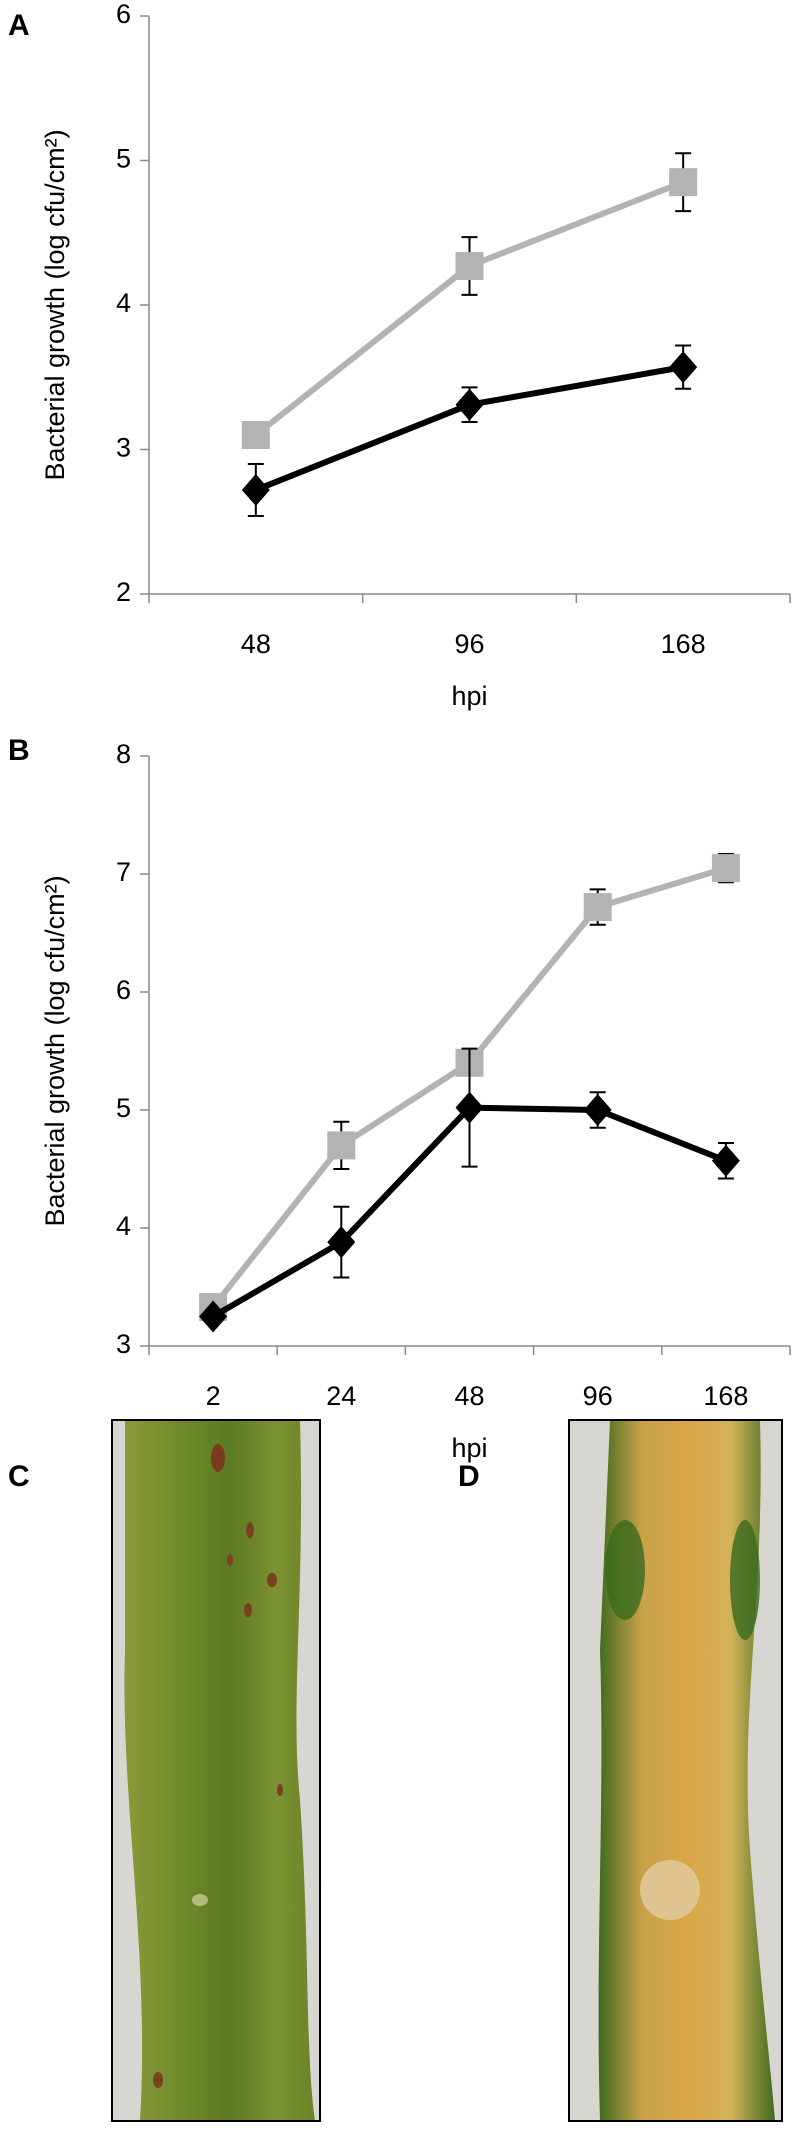 The height and width of the screenshot is (2130, 797). I want to click on panel-label: A, so click(19, 25).